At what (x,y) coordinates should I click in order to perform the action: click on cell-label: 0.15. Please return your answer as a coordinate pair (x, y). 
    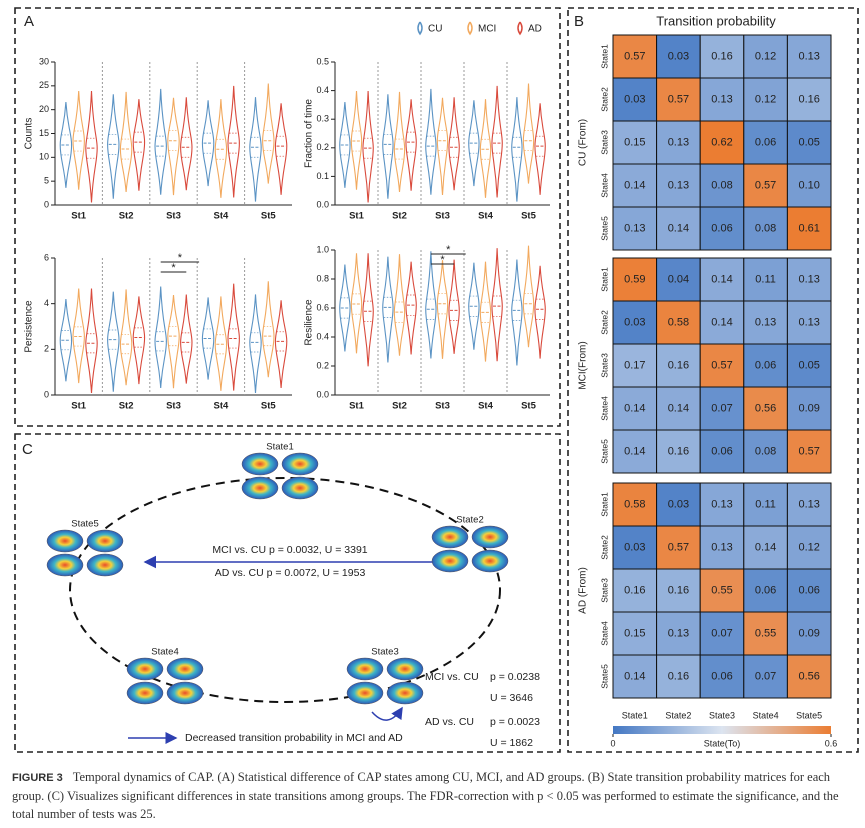
    Looking at the image, I should click on (634, 633).